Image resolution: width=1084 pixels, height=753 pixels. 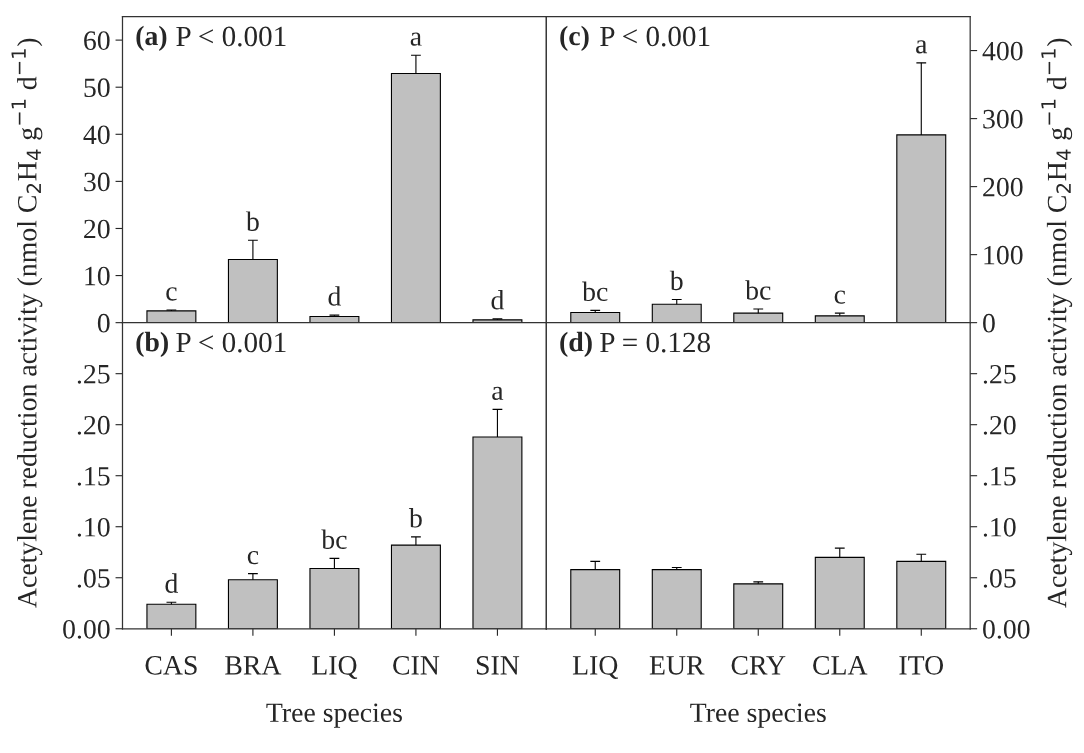 What do you see at coordinates (758, 665) in the screenshot?
I see `x-tick-label: CRY` at bounding box center [758, 665].